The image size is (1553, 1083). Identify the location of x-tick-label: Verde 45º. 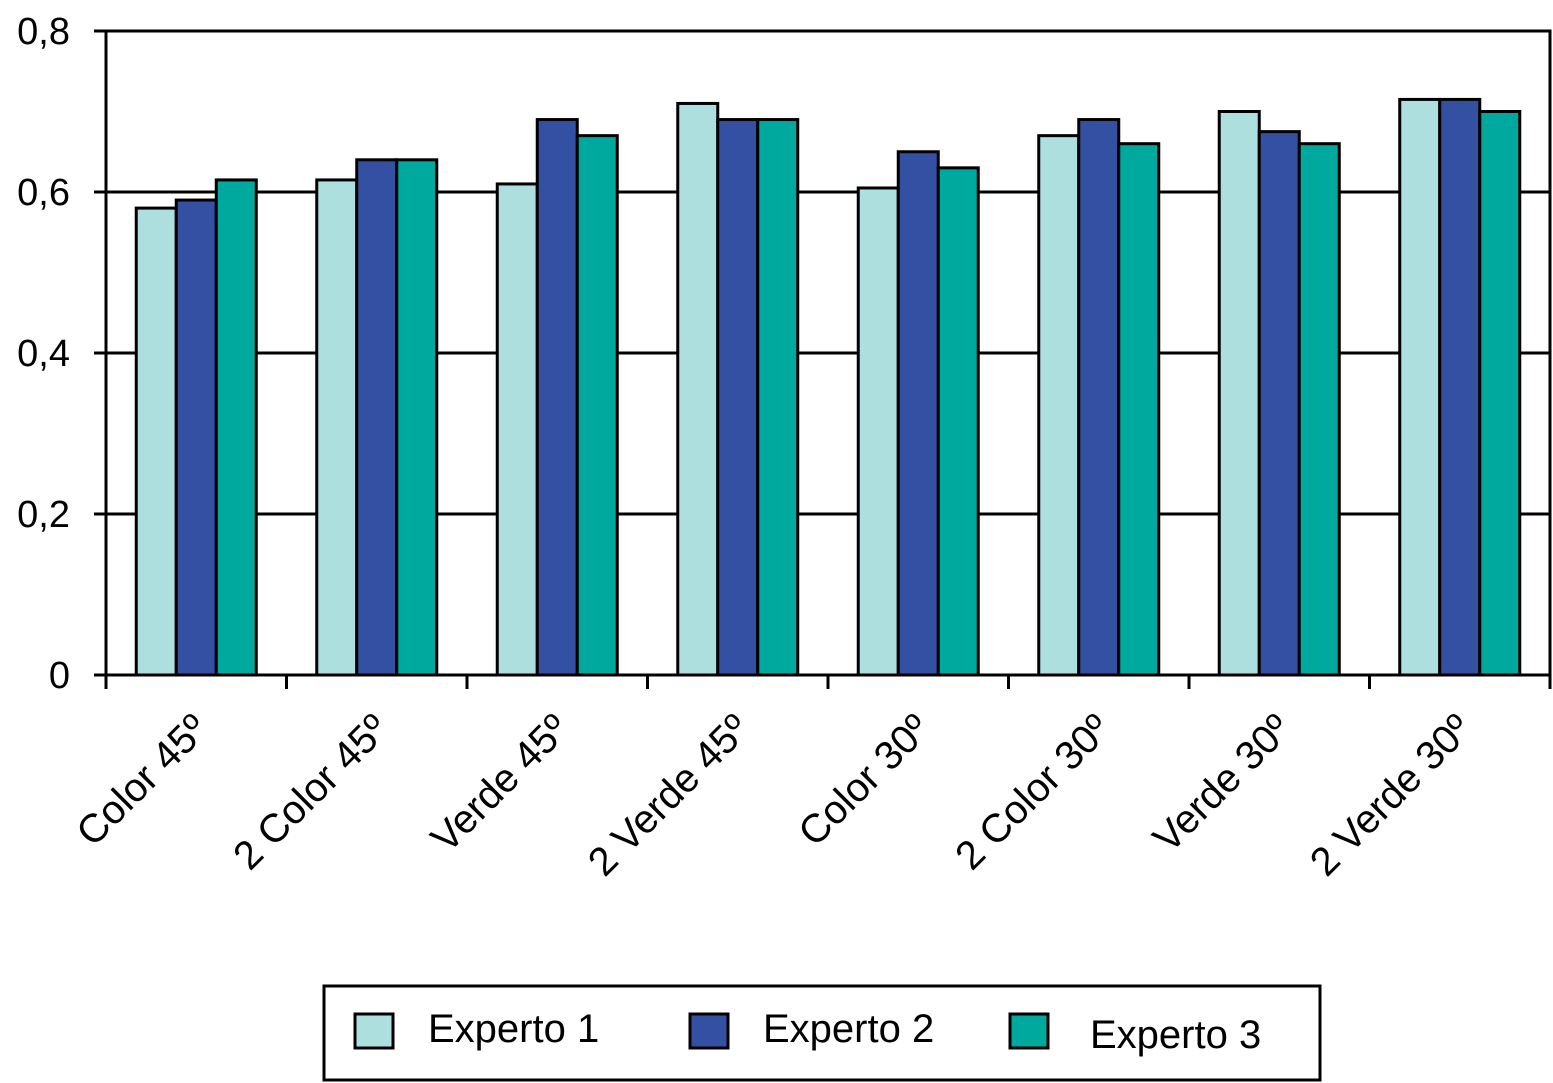
(500, 783).